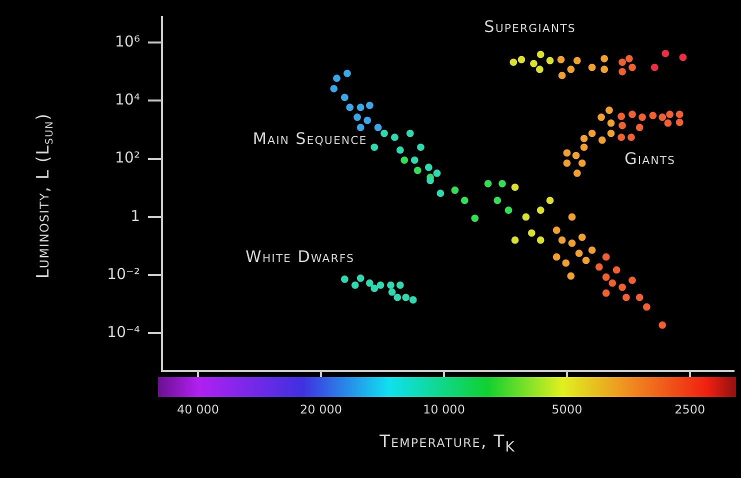  What do you see at coordinates (530, 27) in the screenshot?
I see `annotation: Supergiants` at bounding box center [530, 27].